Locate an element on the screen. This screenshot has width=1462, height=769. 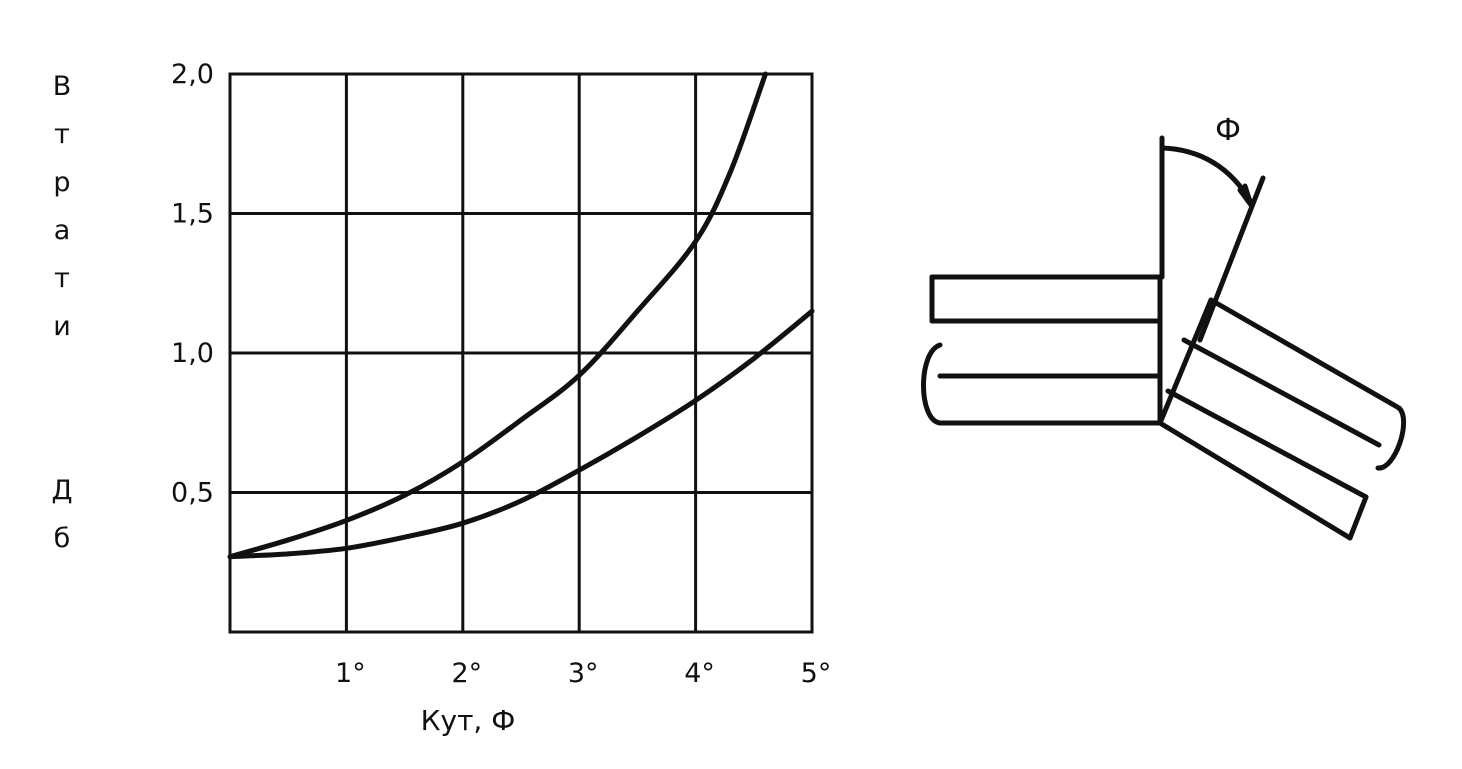
y-label-letter: и is located at coordinates (62, 326).